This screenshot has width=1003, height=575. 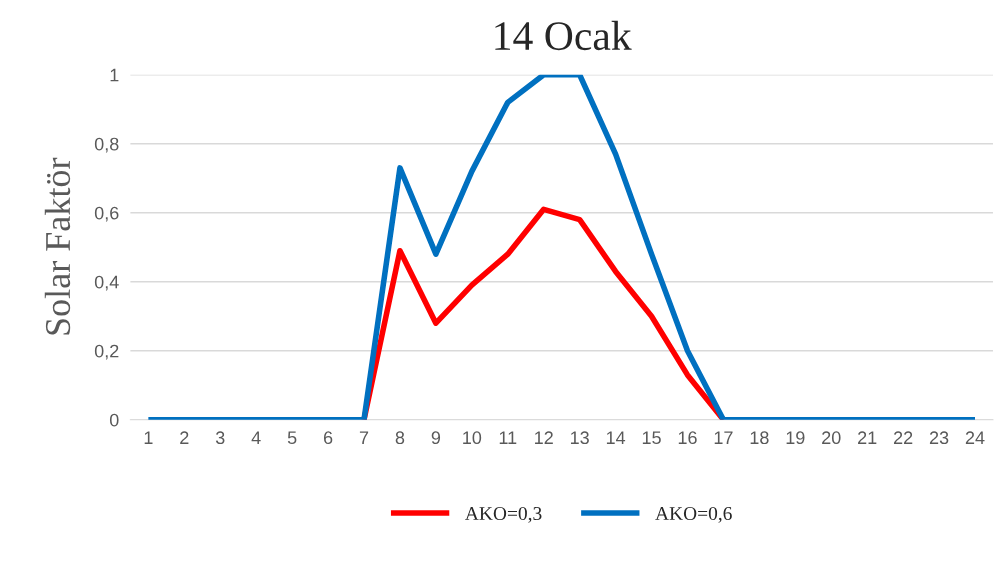 What do you see at coordinates (106, 214) in the screenshot?
I see `y-tick-label: 0,6` at bounding box center [106, 214].